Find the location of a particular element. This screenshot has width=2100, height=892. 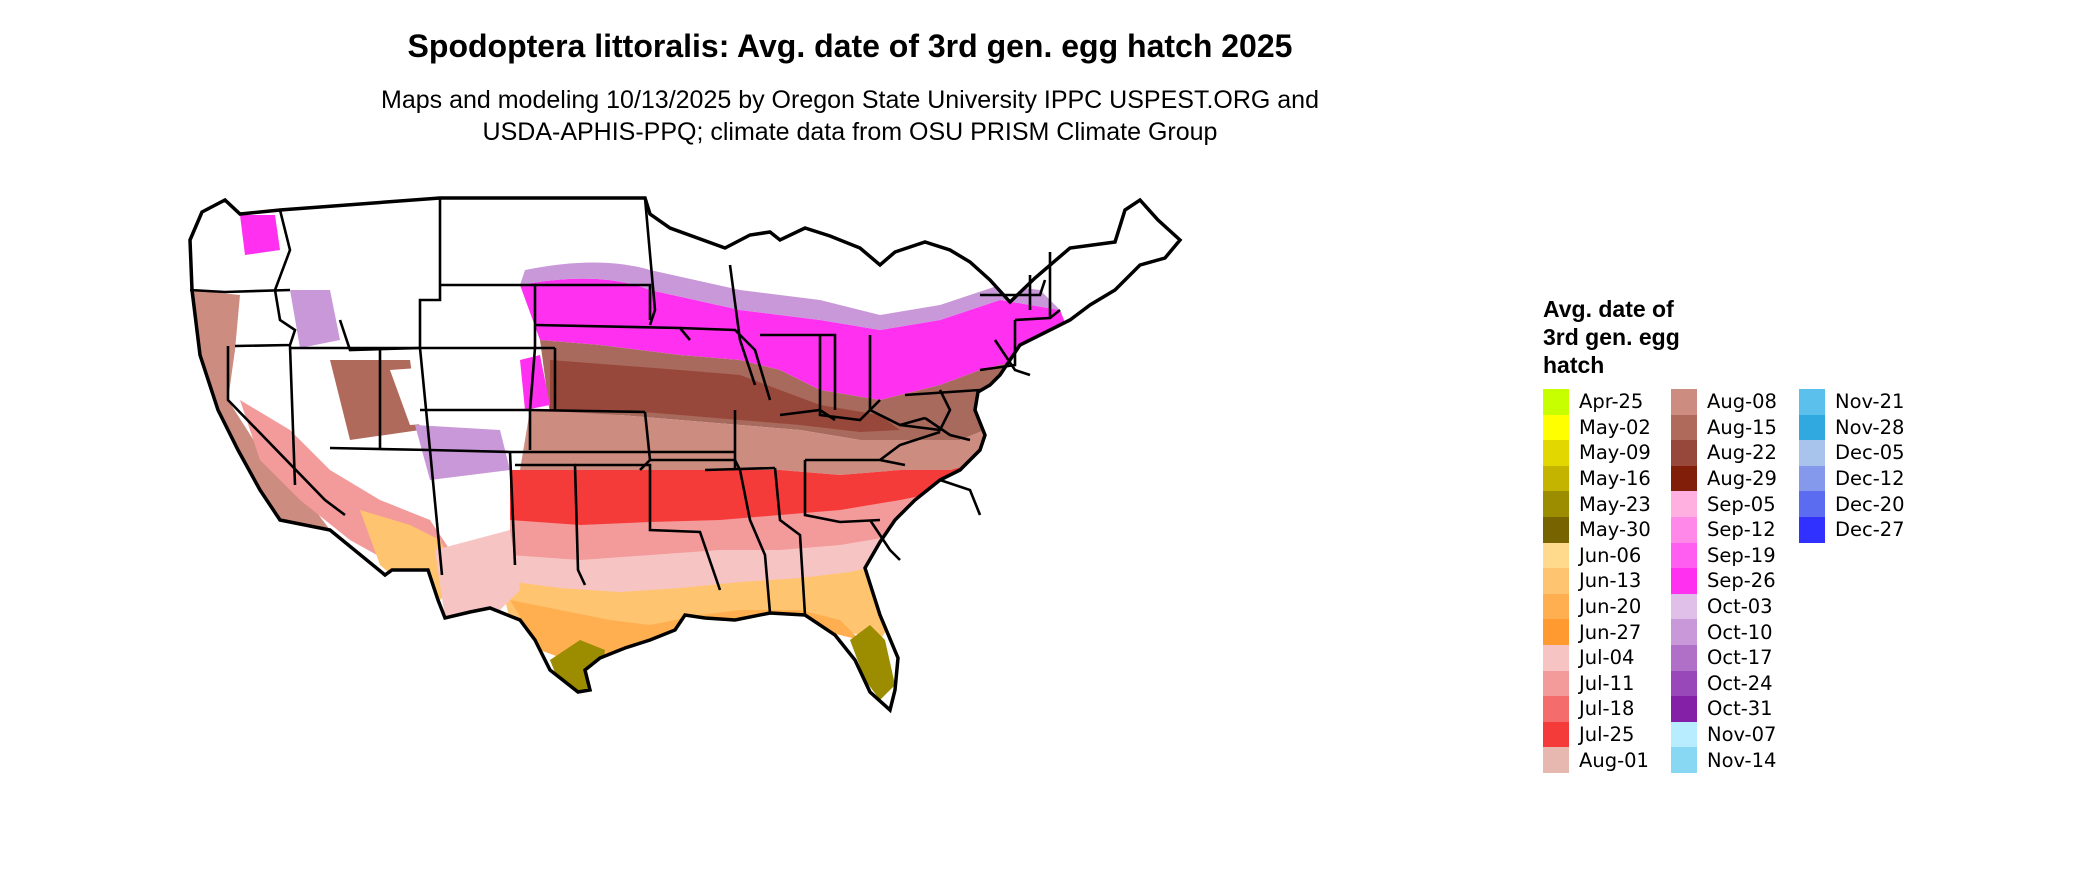

legend-item: Jun-13 is located at coordinates (1607, 581).